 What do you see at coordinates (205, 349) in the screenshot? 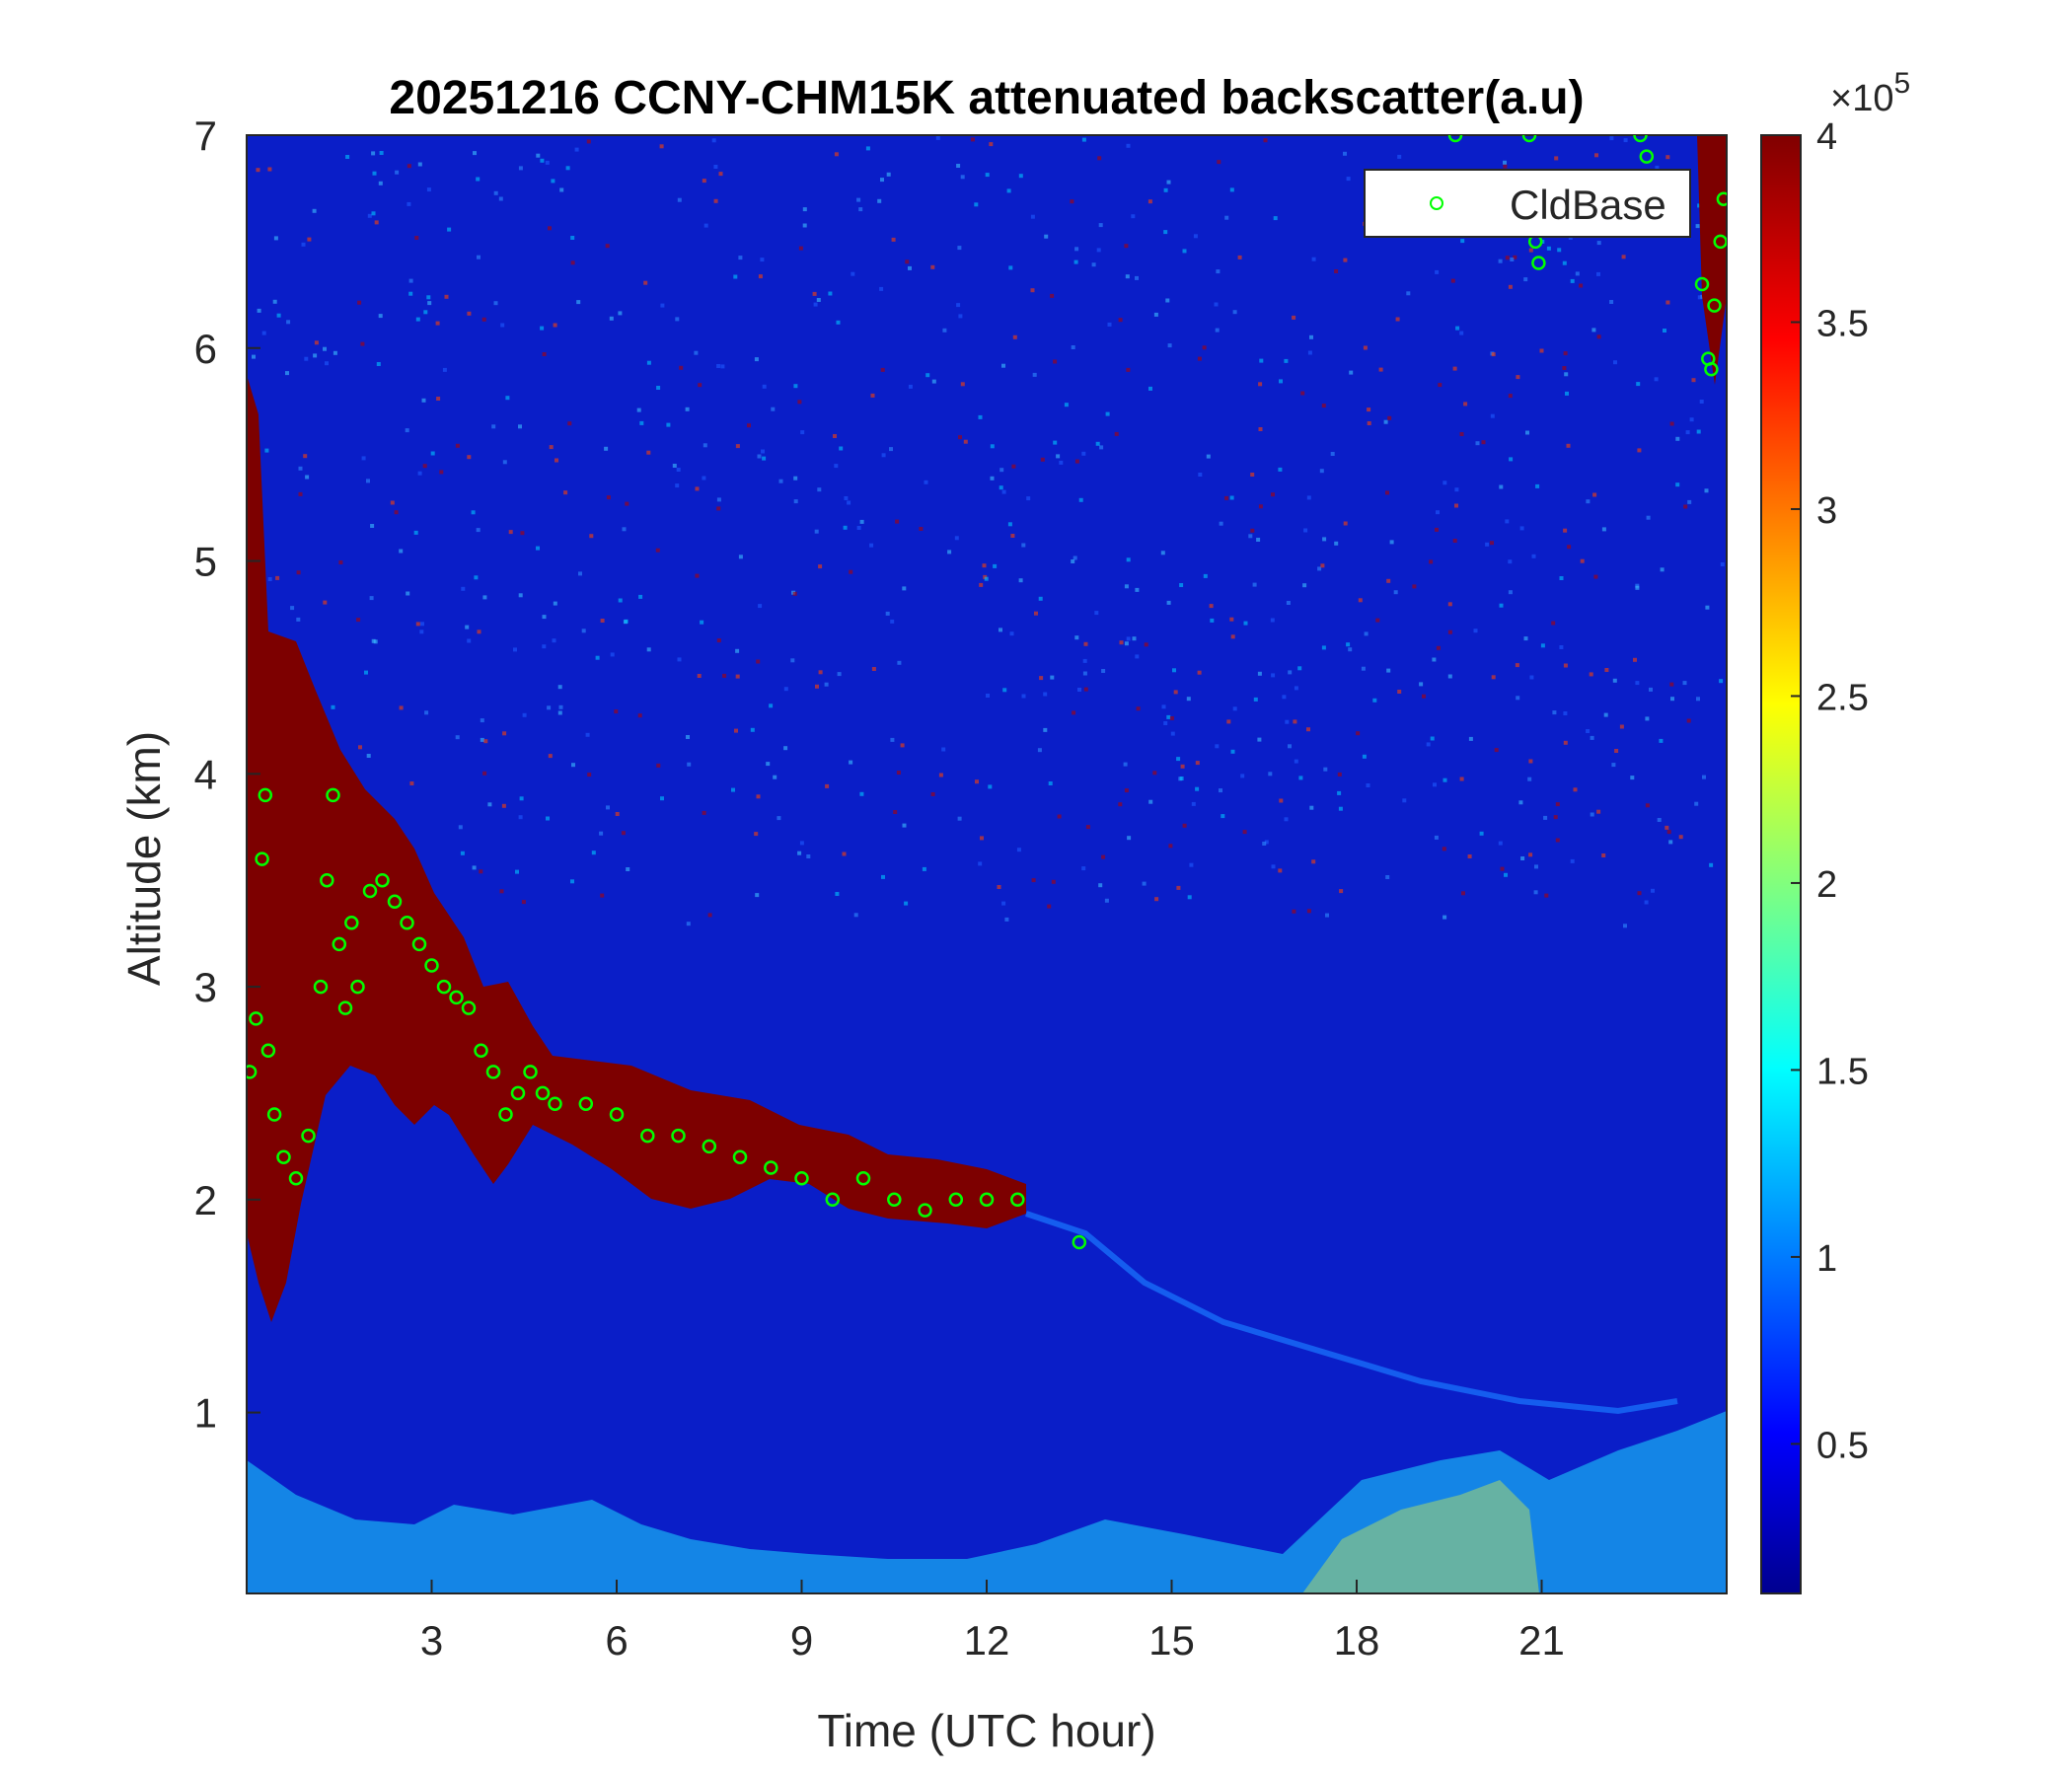
I see `y-tick-label: 6` at bounding box center [205, 349].